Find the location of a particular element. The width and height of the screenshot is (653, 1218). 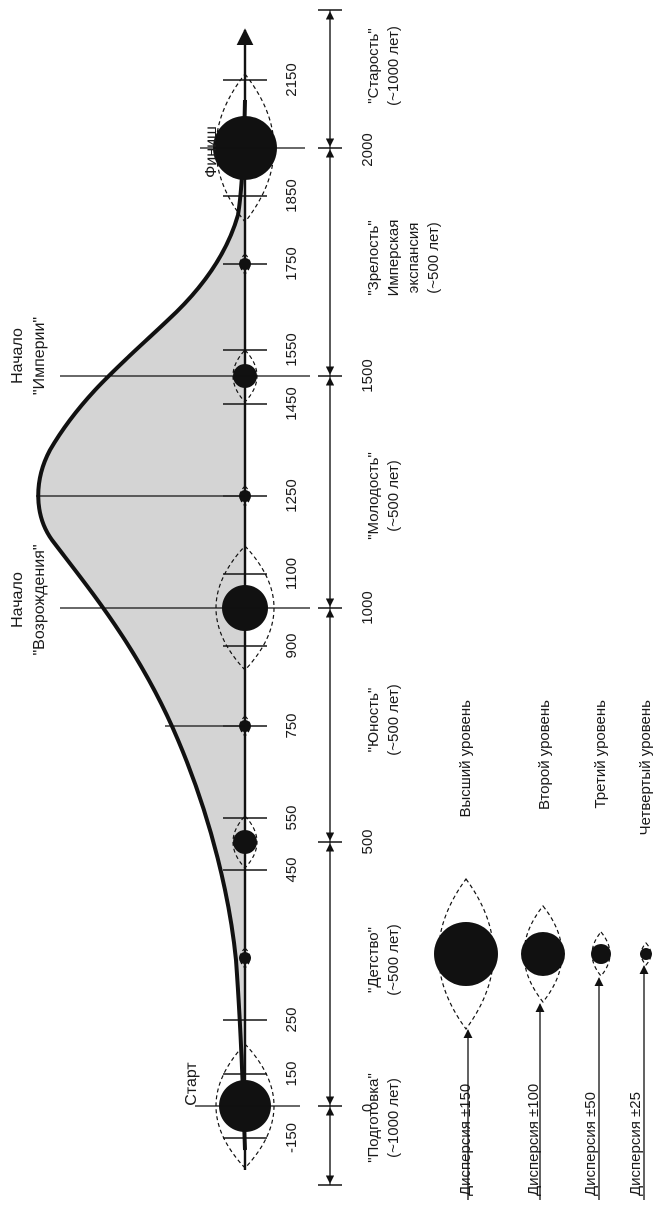

phase-line: "Детство" is located at coordinates (373, 960).